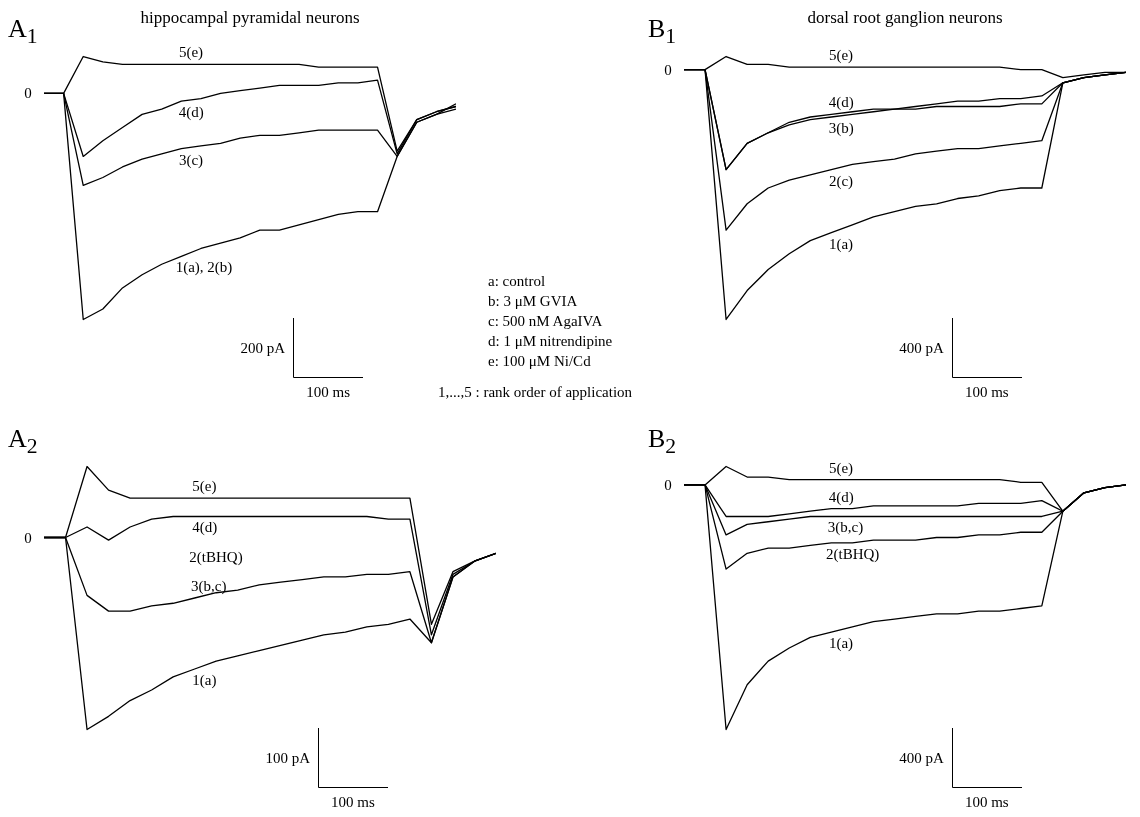 This screenshot has width=1140, height=817. What do you see at coordinates (263, 348) in the screenshot?
I see `text: 200 pA` at bounding box center [263, 348].